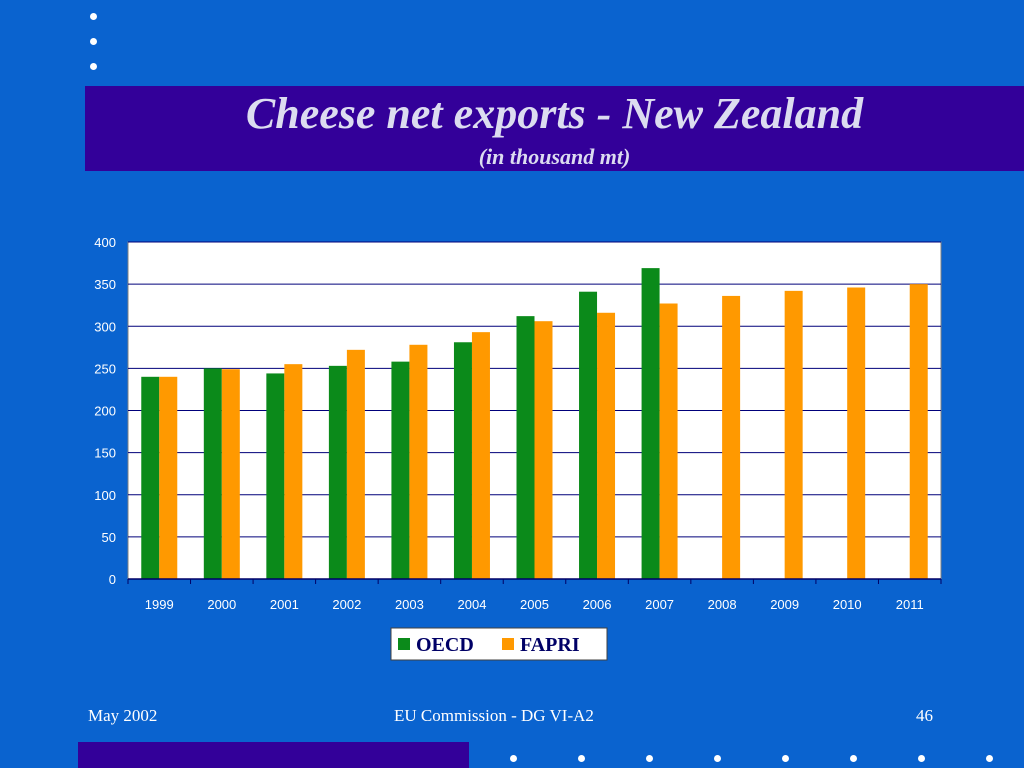  I want to click on x-tick-label: 2000, so click(221, 604).